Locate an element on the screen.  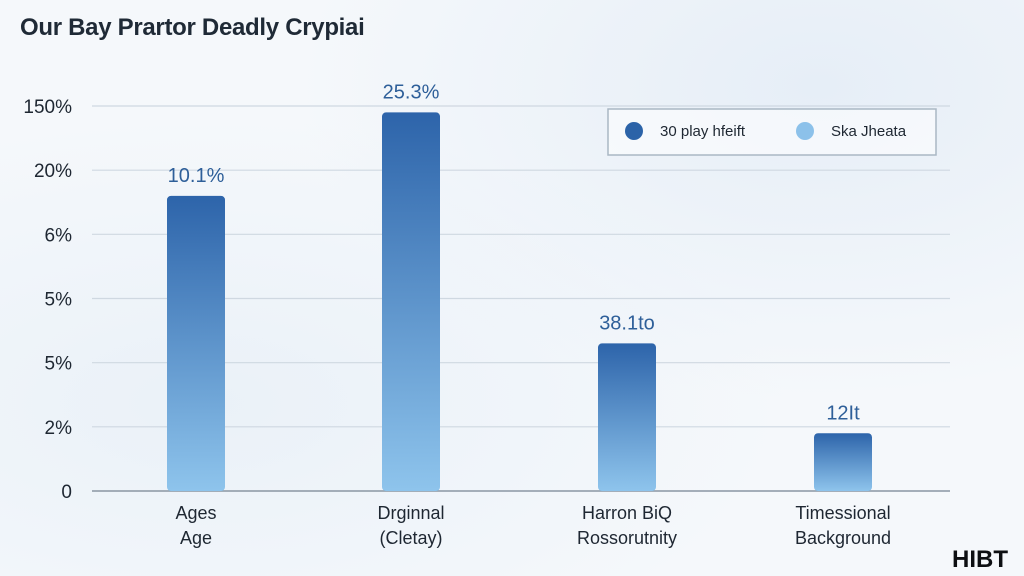
y-axis-ticks: 0 2% 5% 5% 6% 20% 150% is located at coordinates (47, 300).